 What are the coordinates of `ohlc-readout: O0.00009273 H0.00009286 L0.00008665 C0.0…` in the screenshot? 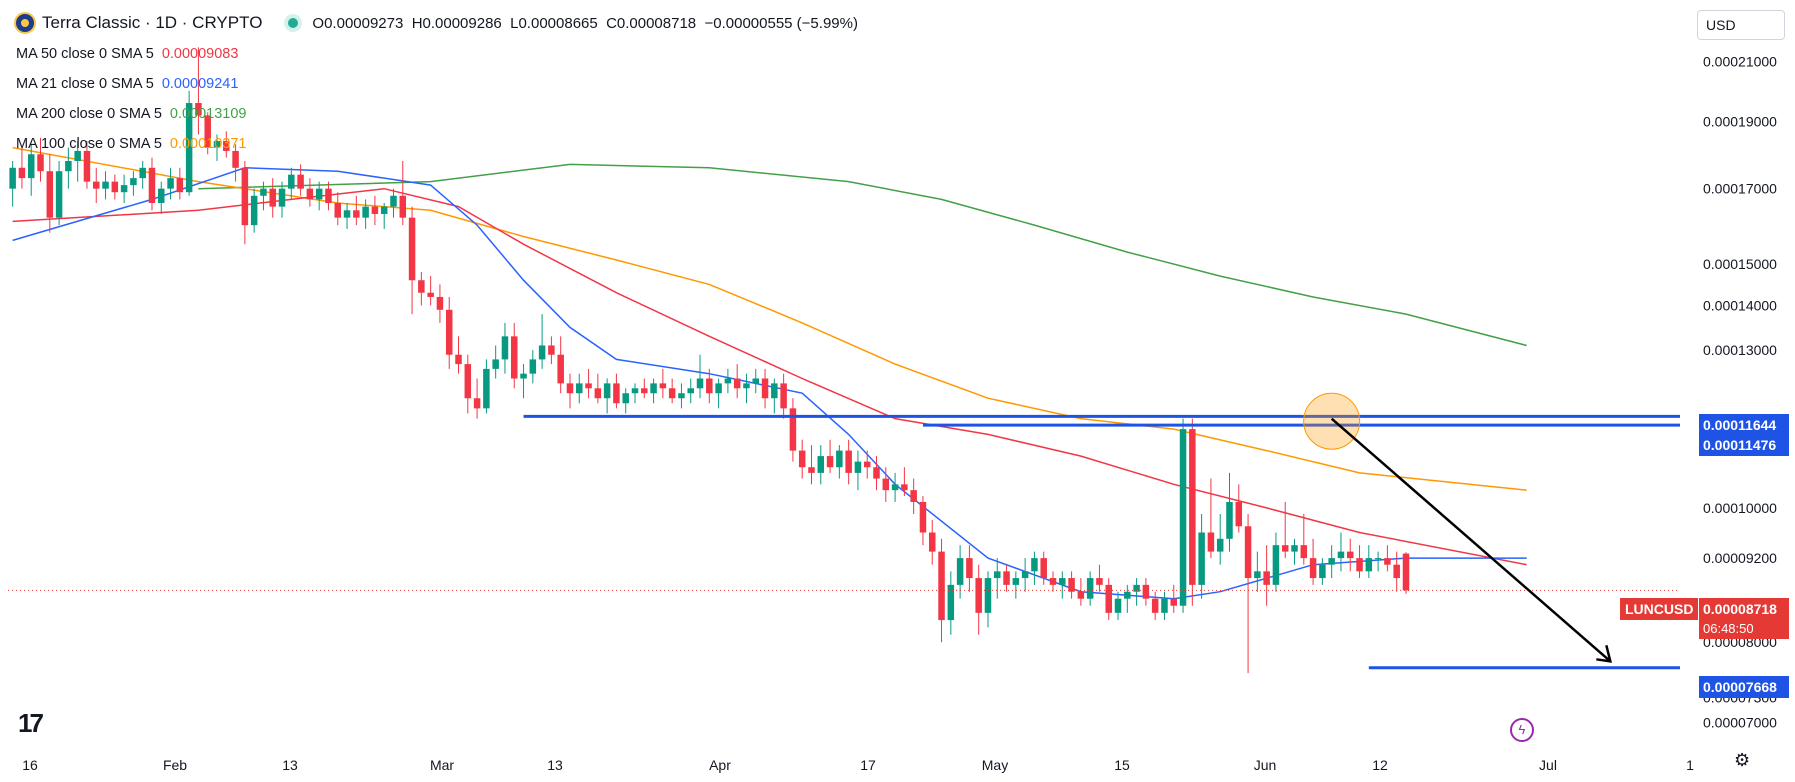 It's located at (585, 23).